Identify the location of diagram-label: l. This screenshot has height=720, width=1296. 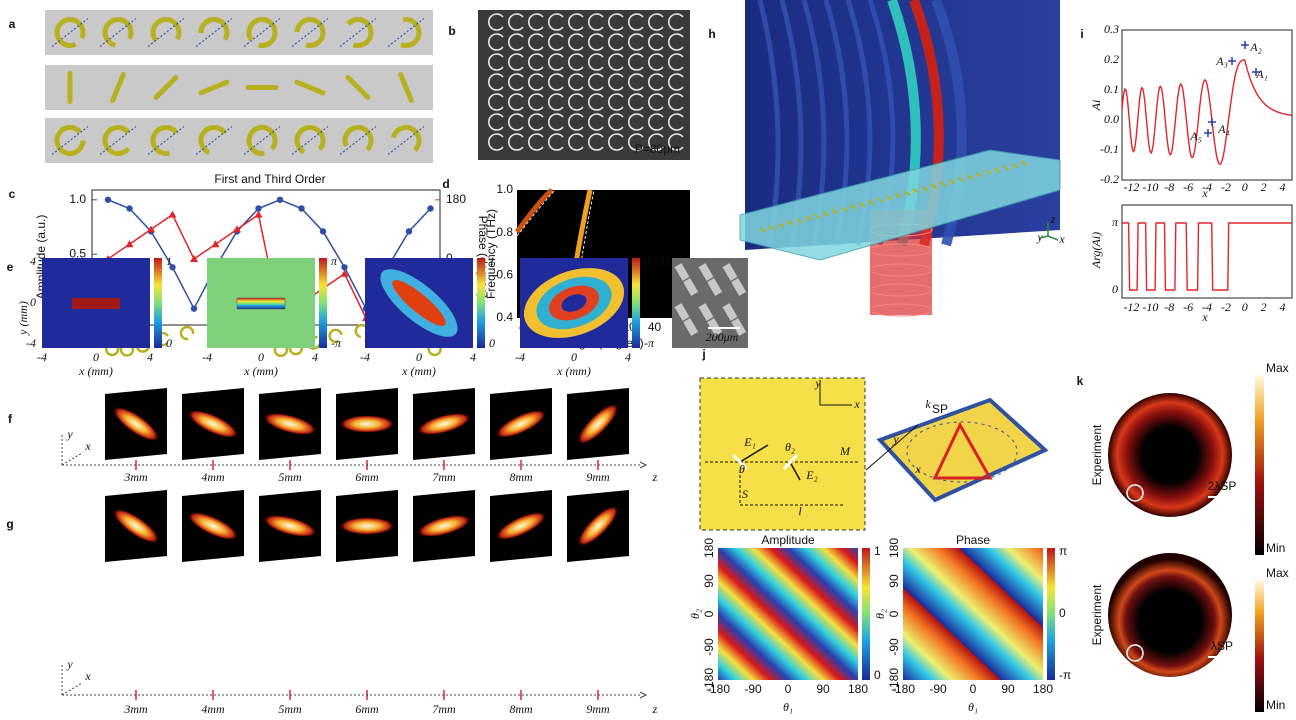
(800, 511).